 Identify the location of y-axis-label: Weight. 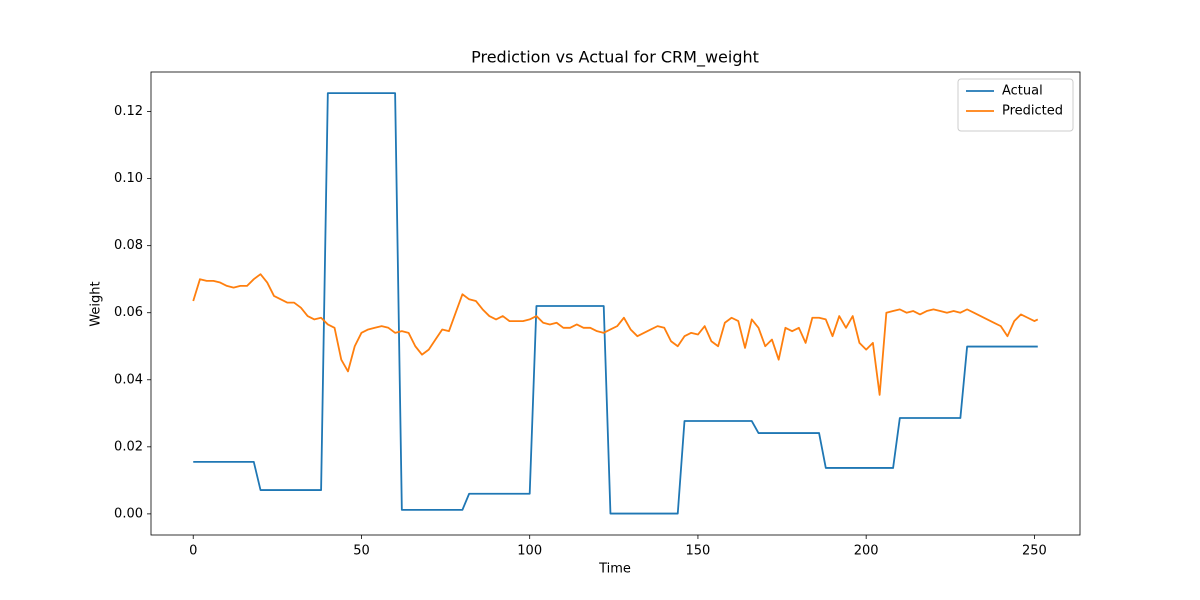
(96, 303).